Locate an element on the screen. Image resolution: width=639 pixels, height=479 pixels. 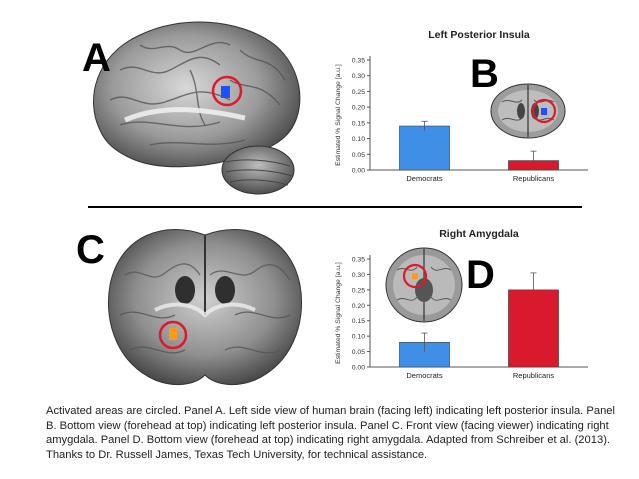
brain-axial-image-d is located at coordinates (424, 285).